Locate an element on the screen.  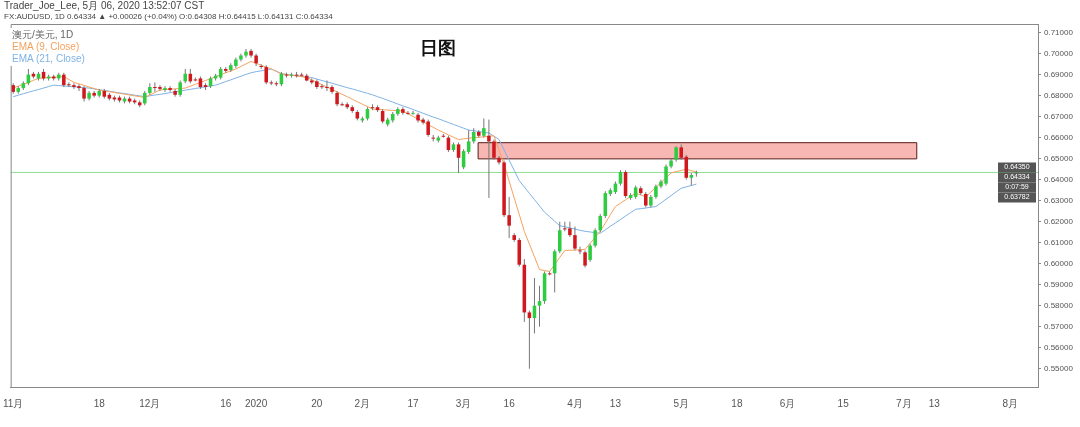
x-tick-label: 11月 is located at coordinates (13, 403).